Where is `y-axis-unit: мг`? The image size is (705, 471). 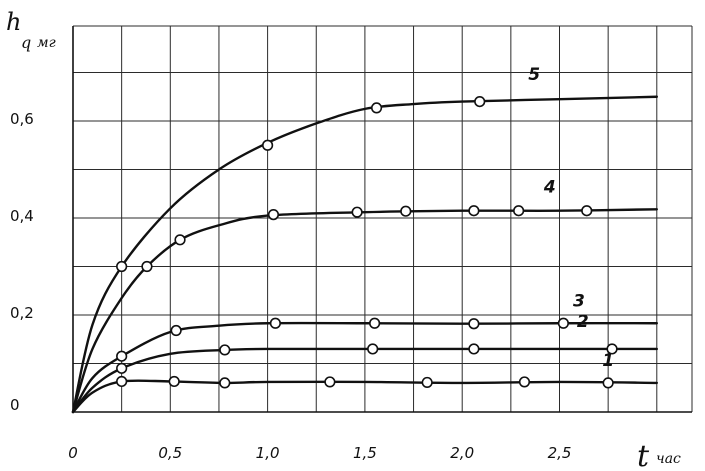
y-axis-unit: мг is located at coordinates (46, 43).